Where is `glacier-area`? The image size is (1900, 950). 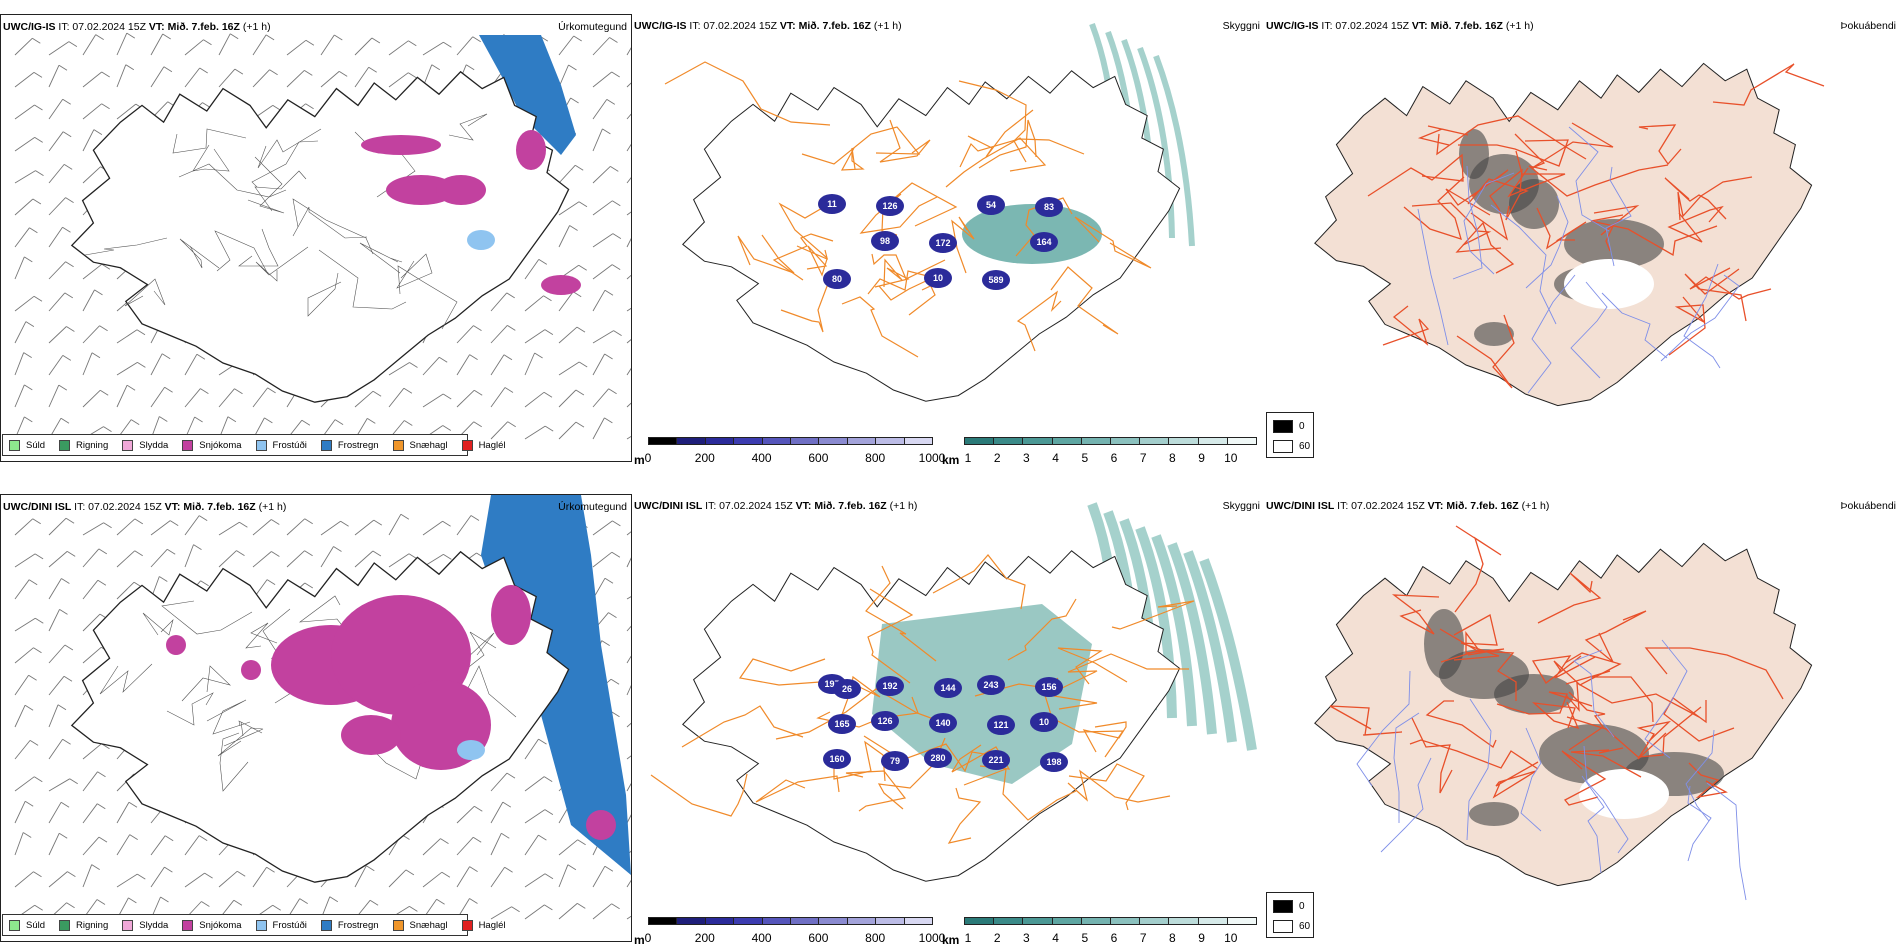 glacier-area is located at coordinates (1624, 794).